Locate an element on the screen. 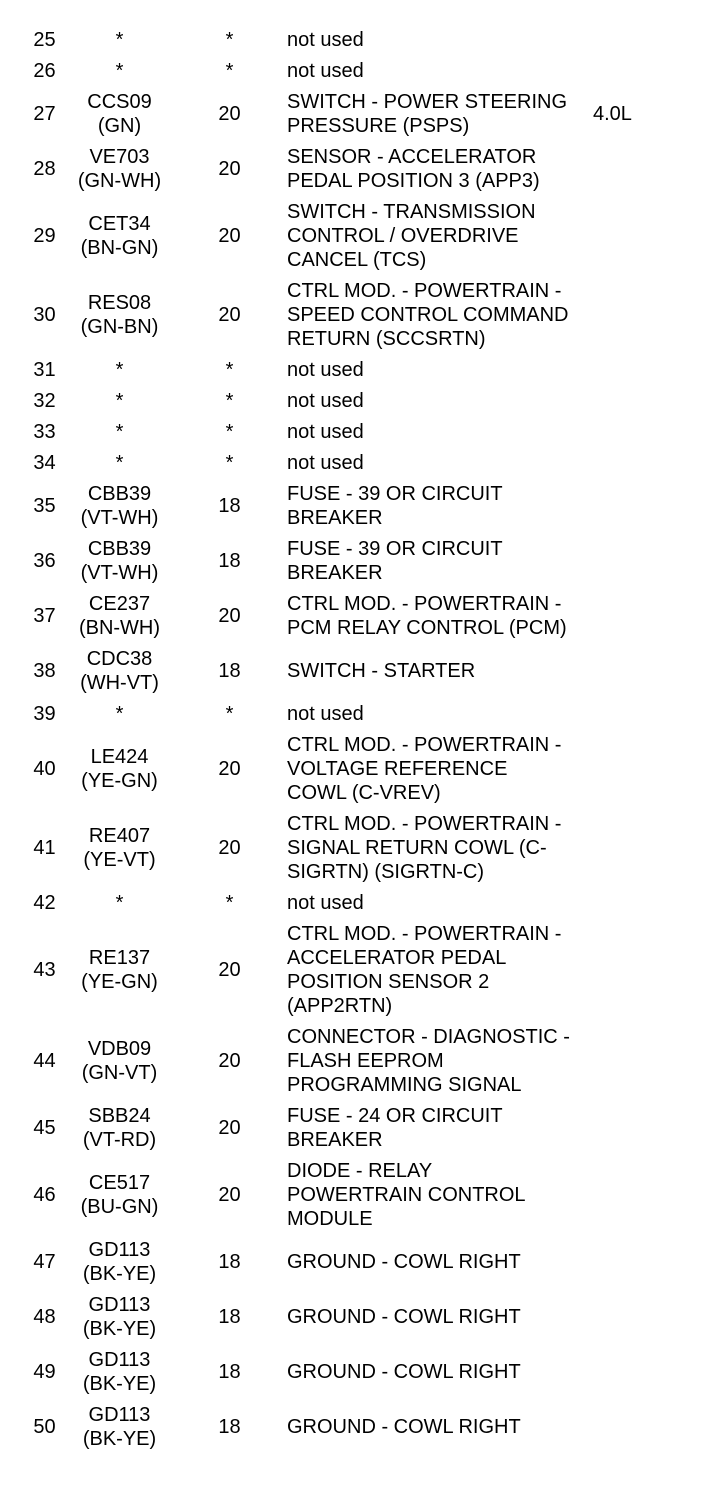 This screenshot has height=1504, width=704. pin-number: 41 is located at coordinates (44, 848).